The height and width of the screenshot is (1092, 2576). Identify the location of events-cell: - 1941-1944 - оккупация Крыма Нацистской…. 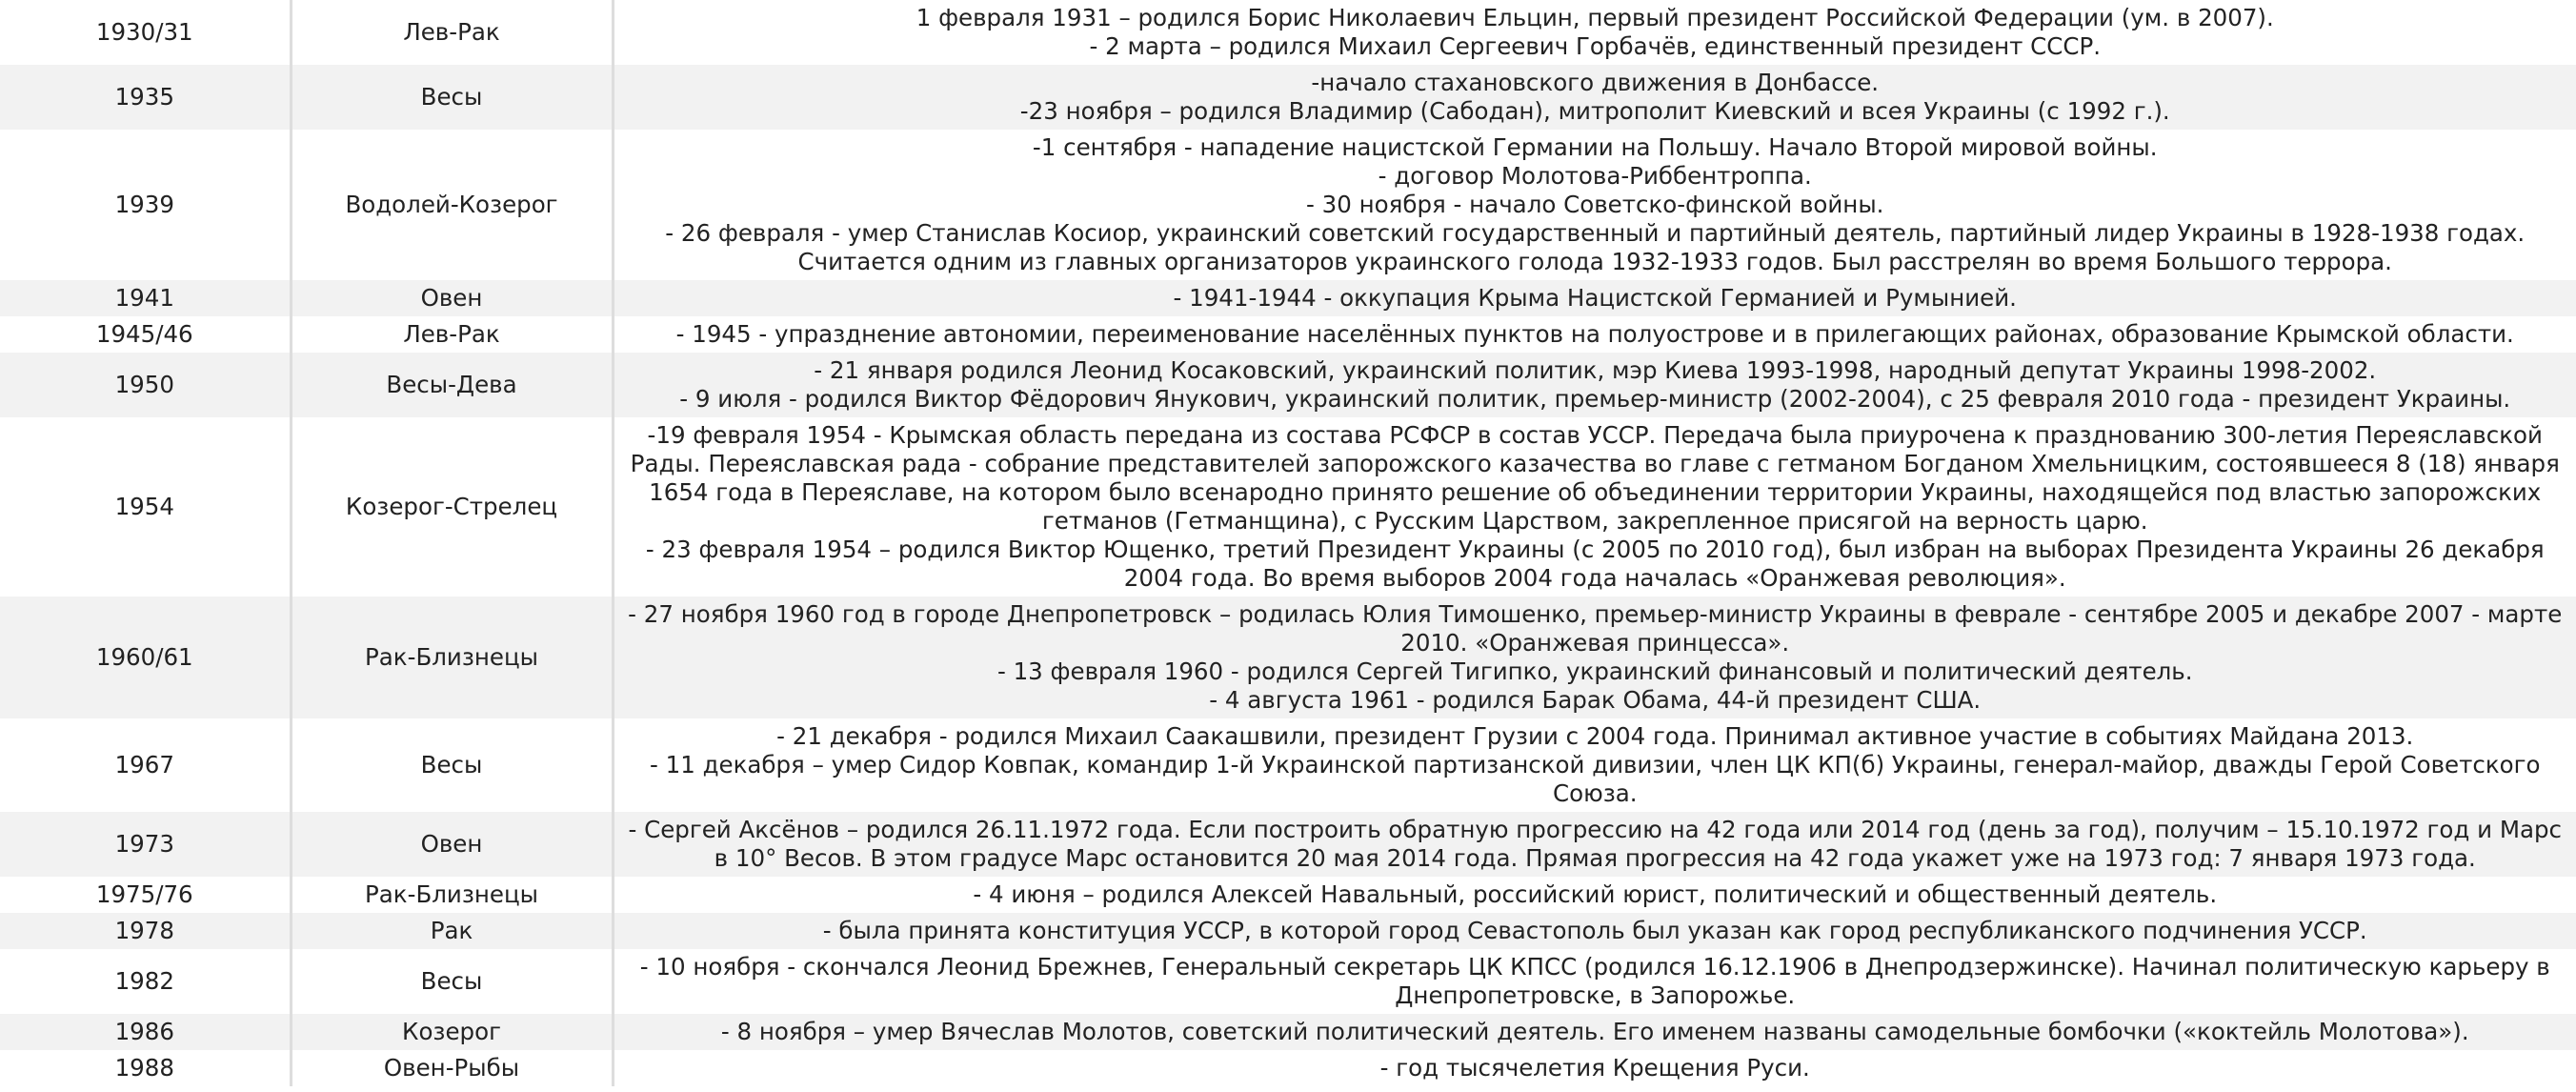
(1594, 298).